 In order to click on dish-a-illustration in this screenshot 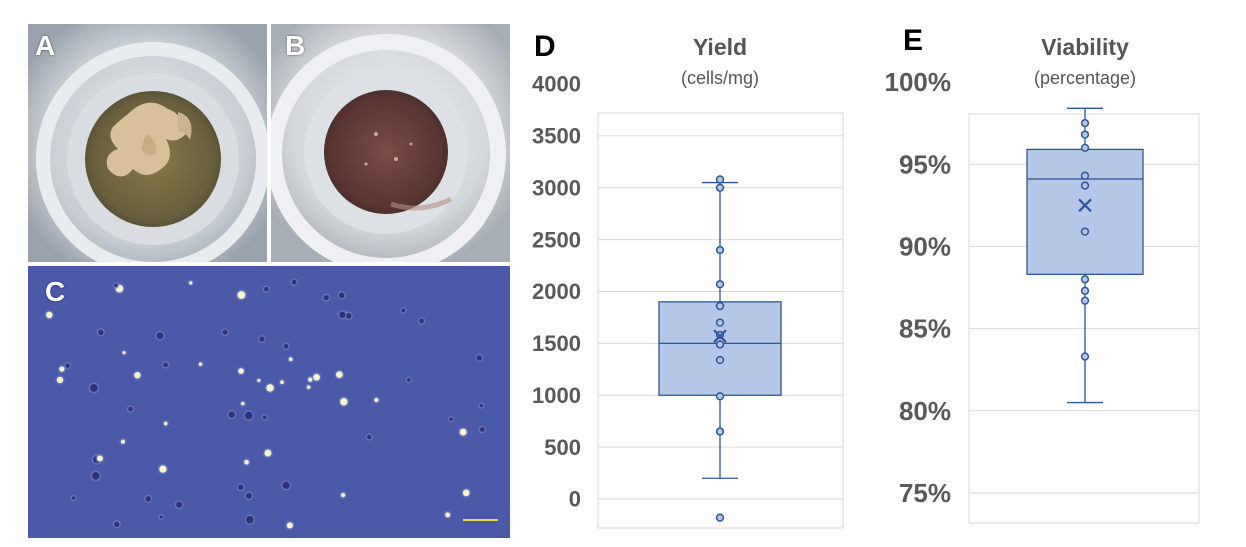, I will do `click(147, 143)`.